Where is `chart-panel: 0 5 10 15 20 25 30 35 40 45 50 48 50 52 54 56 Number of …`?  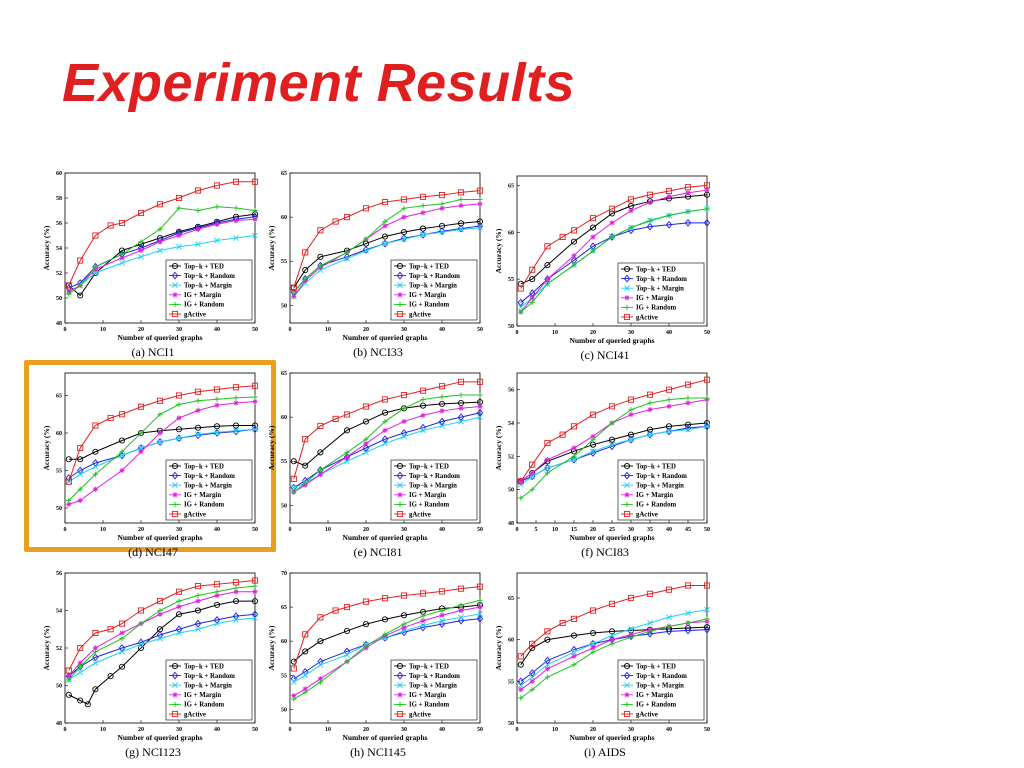
chart-panel: 0 5 10 15 20 25 30 35 40 45 50 48 50 52 54 56 Number of … is located at coordinates (605, 462).